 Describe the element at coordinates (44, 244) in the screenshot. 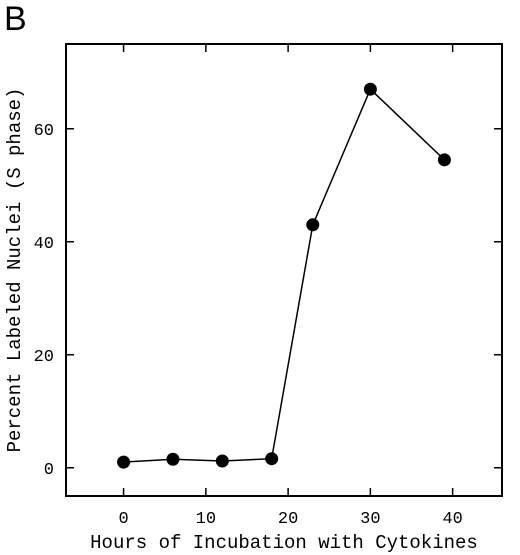

I see `y-tick-label: 40` at that location.